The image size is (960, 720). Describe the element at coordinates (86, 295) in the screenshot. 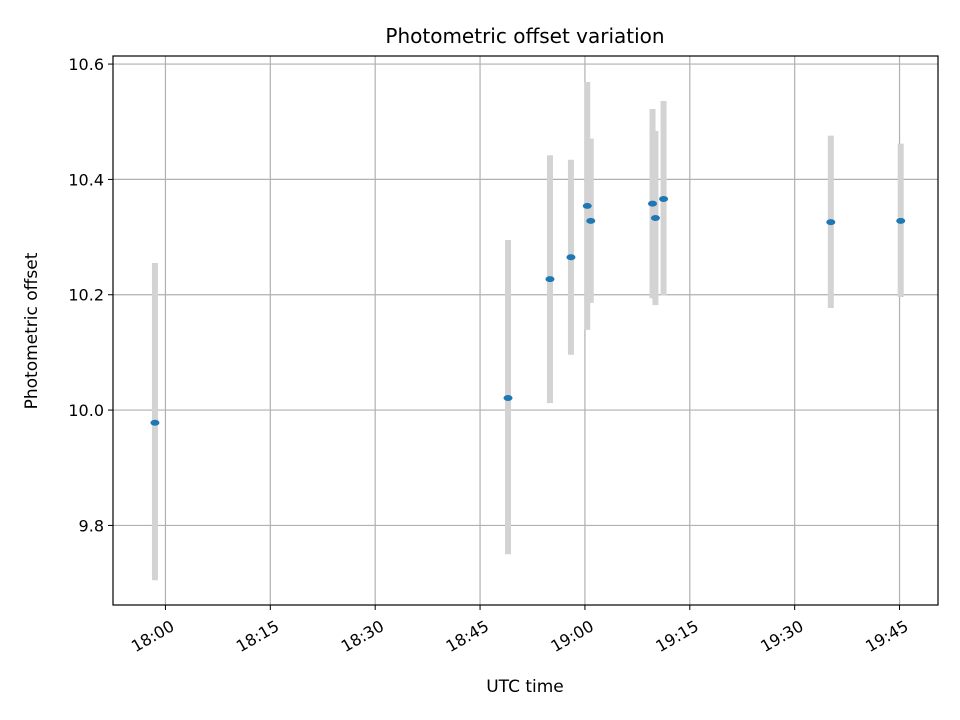

I see `y-tick-label: 10.2` at that location.